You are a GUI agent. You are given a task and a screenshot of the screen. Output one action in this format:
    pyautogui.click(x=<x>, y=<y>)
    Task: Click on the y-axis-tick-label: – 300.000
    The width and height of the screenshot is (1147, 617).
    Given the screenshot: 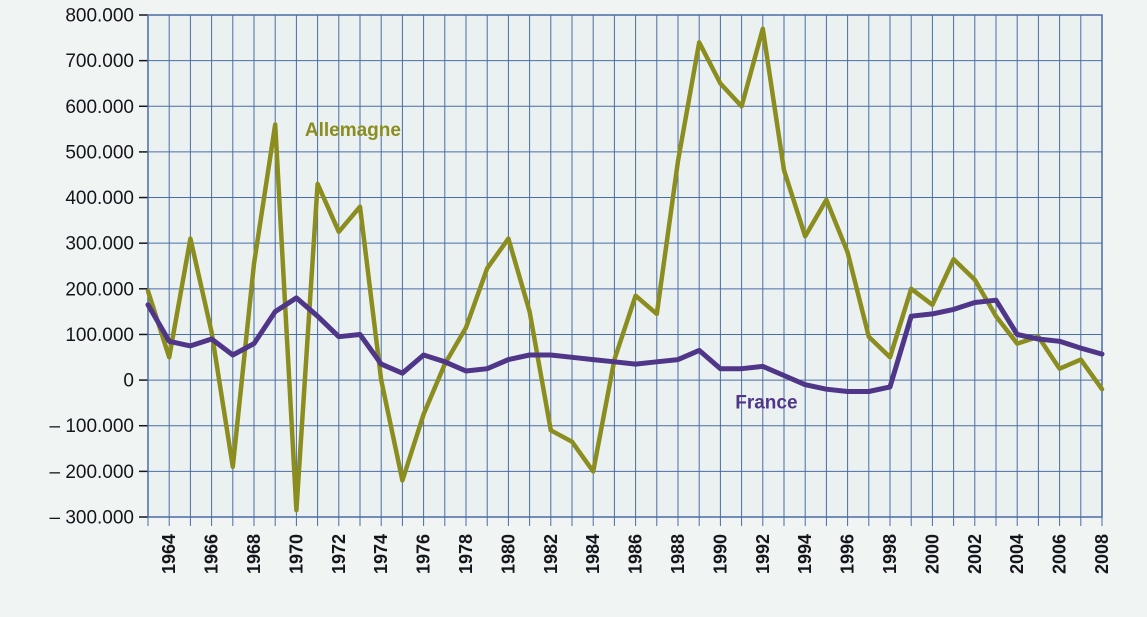 What is the action you would take?
    pyautogui.click(x=91, y=518)
    